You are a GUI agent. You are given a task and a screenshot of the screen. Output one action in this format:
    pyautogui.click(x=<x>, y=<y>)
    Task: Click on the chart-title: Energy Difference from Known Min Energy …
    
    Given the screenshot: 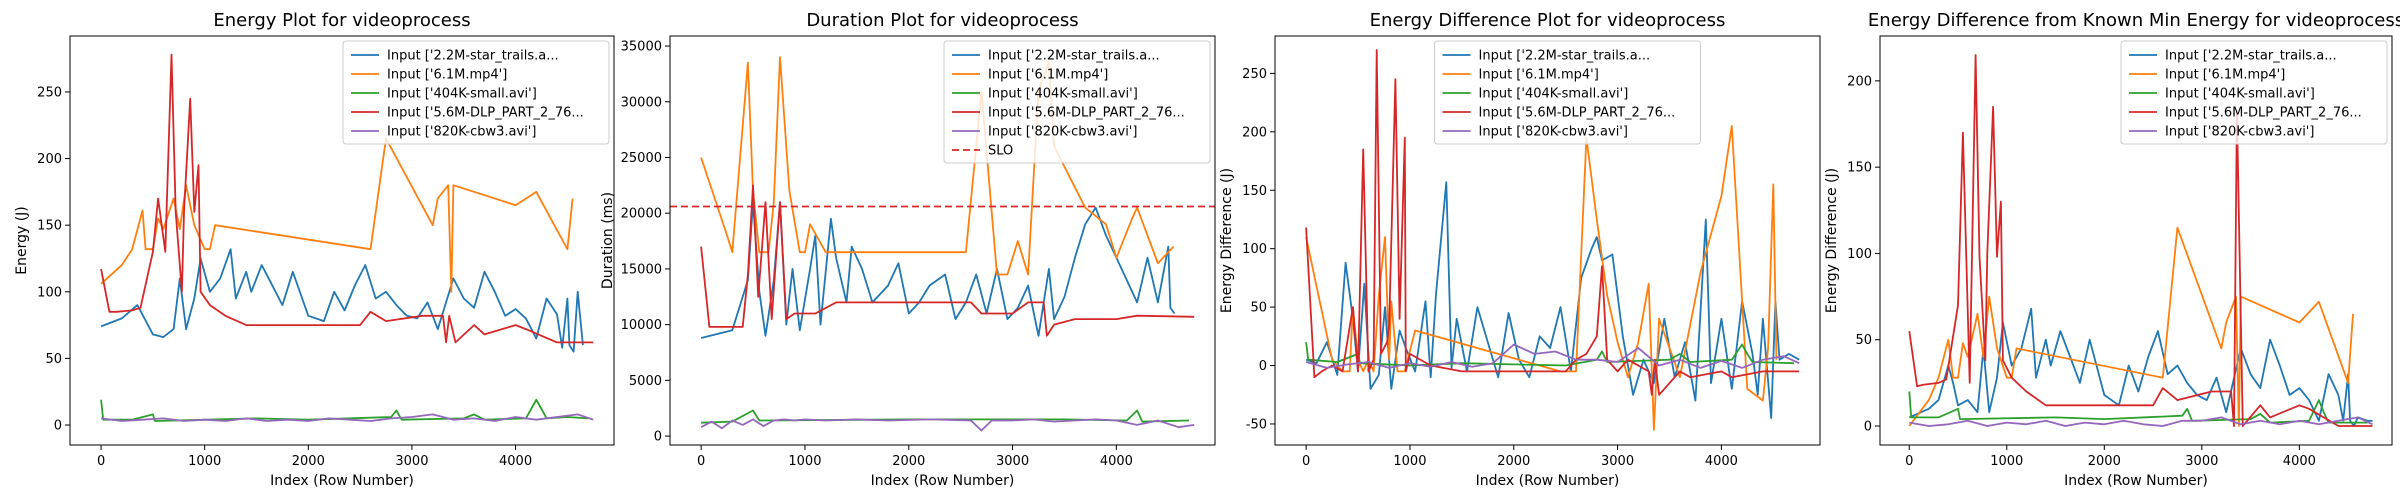 What is the action you would take?
    pyautogui.click(x=2134, y=20)
    